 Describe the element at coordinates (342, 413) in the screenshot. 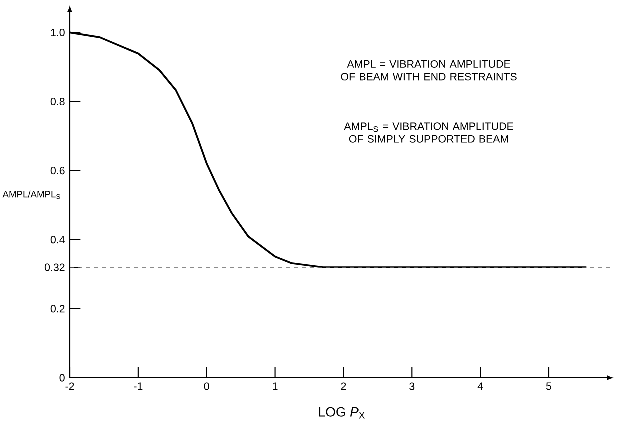

I see `x-axis-title: LOG P$_{X}$` at that location.